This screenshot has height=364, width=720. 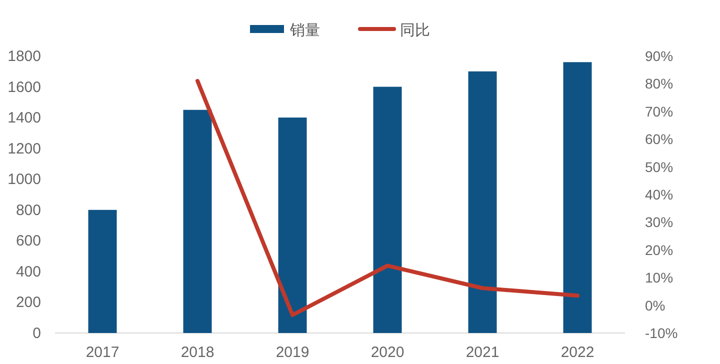 What do you see at coordinates (28, 210) in the screenshot?
I see `y-tick-label: 800` at bounding box center [28, 210].